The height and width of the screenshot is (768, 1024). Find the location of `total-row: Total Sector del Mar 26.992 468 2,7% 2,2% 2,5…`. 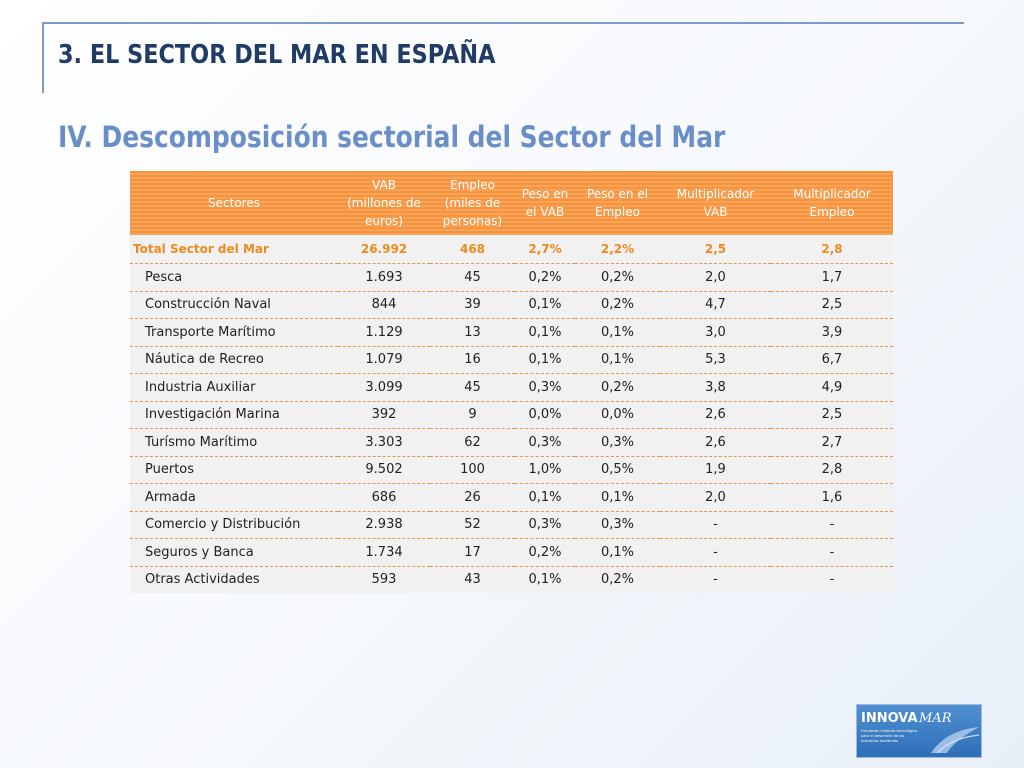

total-row: Total Sector del Mar 26.992 468 2,7% 2,2% 2,5… is located at coordinates (511, 249).